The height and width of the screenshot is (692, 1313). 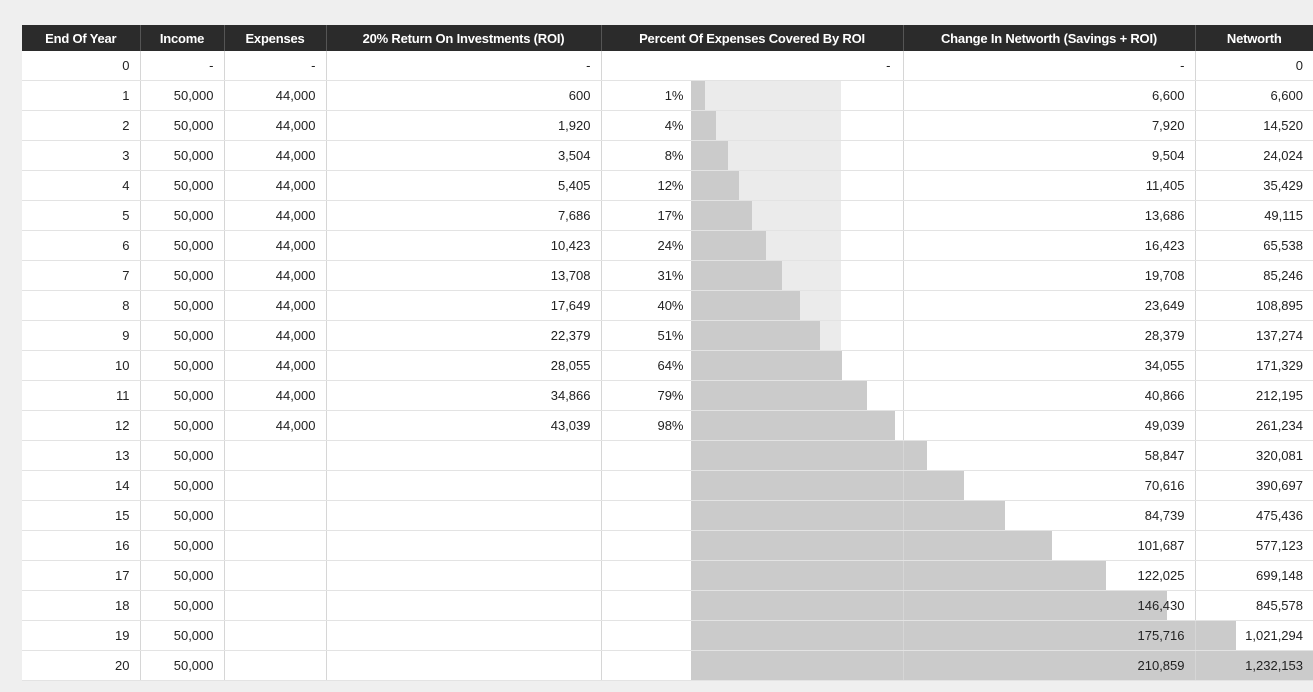 I want to click on cell-year: 3, so click(x=81, y=155).